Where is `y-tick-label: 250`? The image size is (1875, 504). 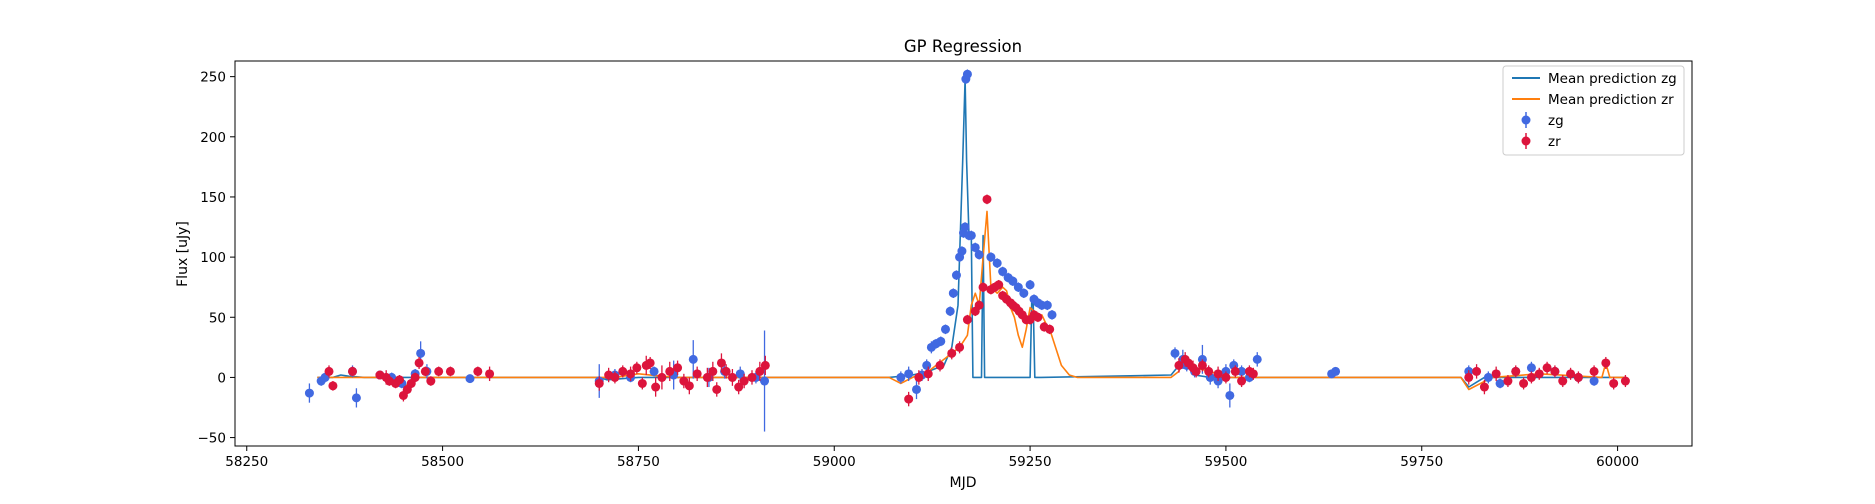 y-tick-label: 250 is located at coordinates (213, 78).